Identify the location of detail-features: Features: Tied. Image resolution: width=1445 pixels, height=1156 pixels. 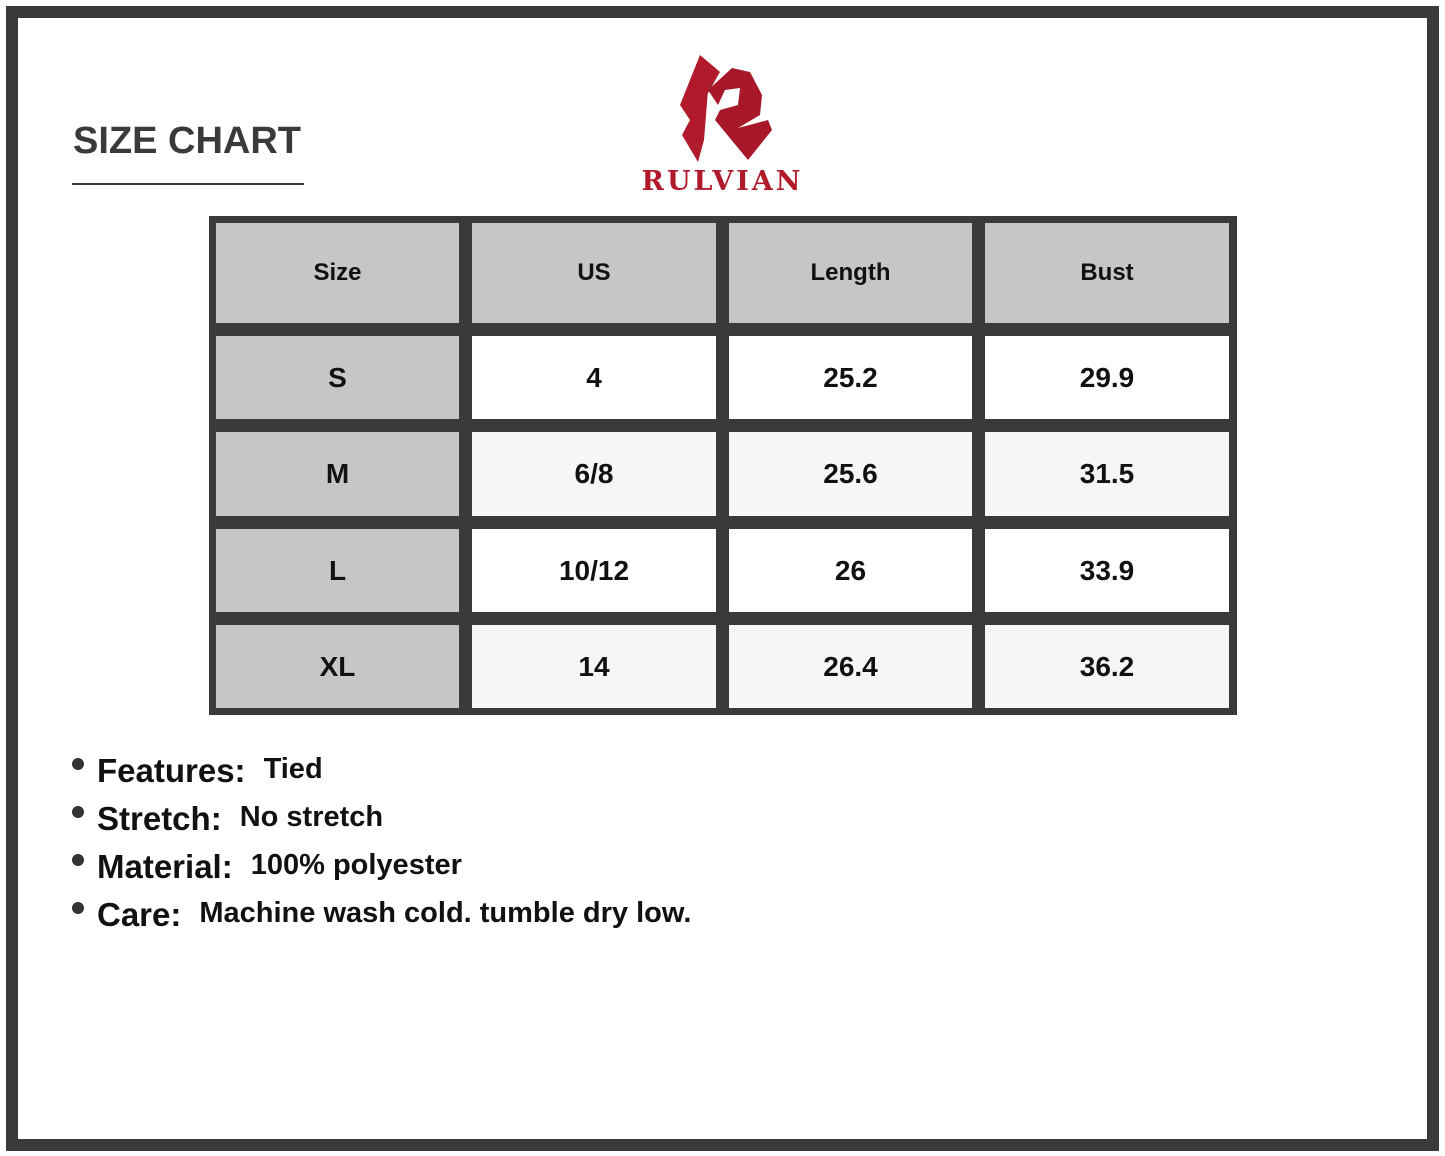
(381, 776).